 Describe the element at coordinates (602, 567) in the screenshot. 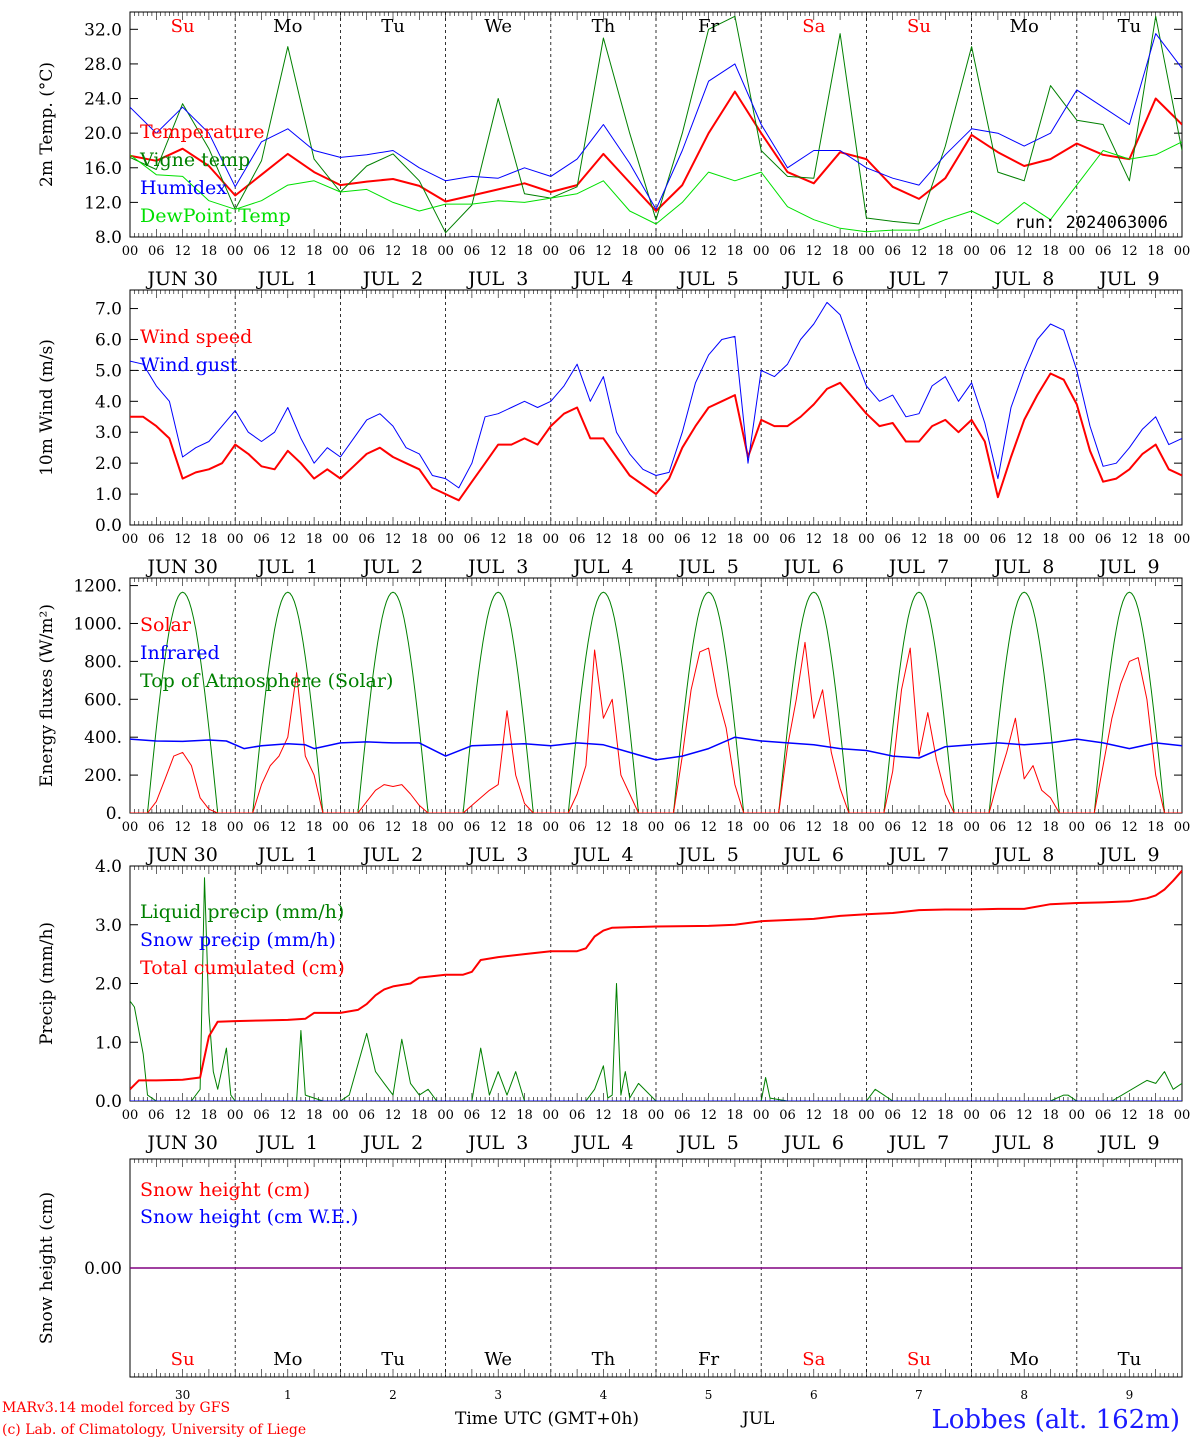

I see `x-day-label: JUL 4` at that location.